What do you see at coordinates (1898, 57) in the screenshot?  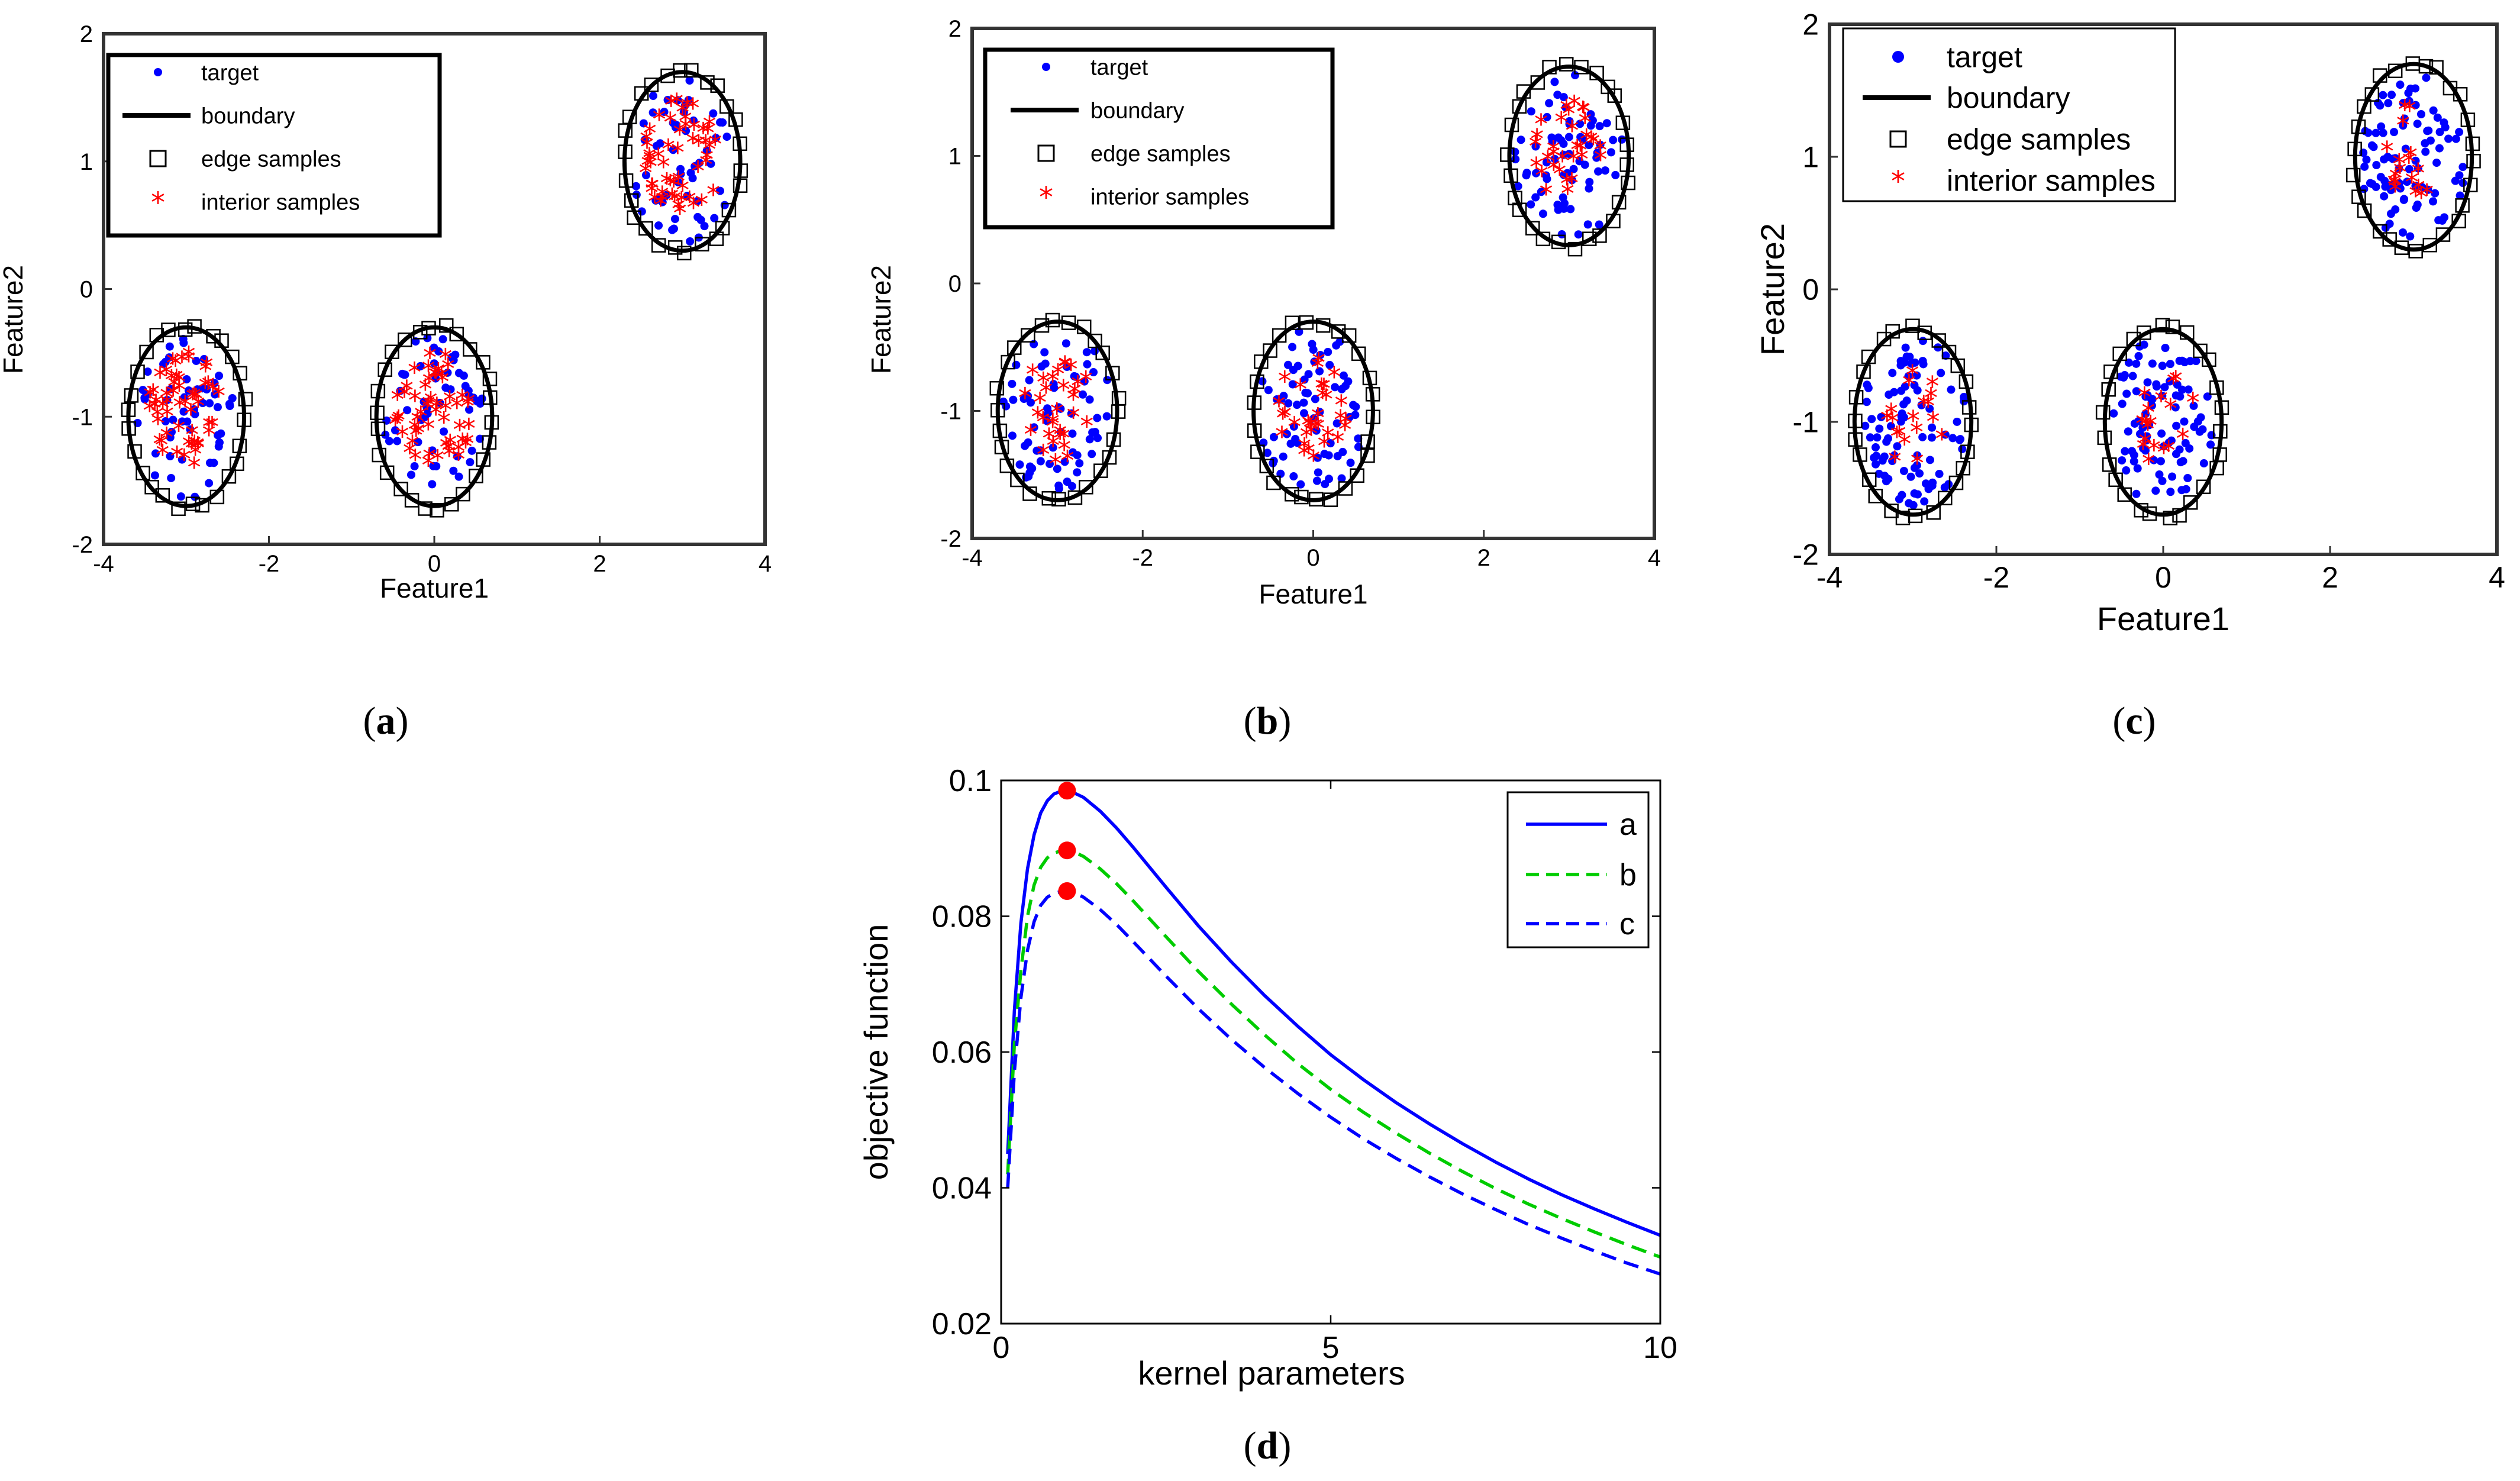 I see `legend-target-marker` at bounding box center [1898, 57].